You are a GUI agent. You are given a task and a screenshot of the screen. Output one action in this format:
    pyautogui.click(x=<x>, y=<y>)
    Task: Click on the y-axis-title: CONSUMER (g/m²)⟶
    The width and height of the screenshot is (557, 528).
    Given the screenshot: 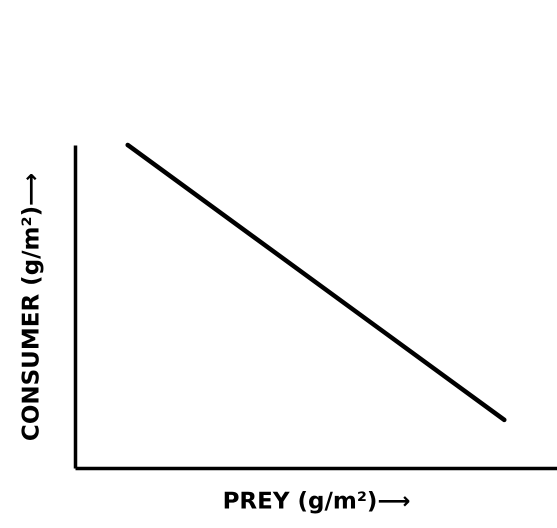 What is the action you would take?
    pyautogui.click(x=31, y=307)
    